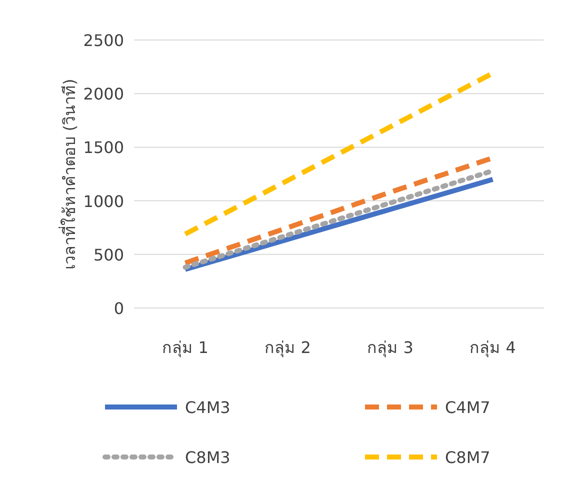 This screenshot has height=482, width=563. Describe the element at coordinates (103, 94) in the screenshot. I see `y-tick-label: 2000` at that location.